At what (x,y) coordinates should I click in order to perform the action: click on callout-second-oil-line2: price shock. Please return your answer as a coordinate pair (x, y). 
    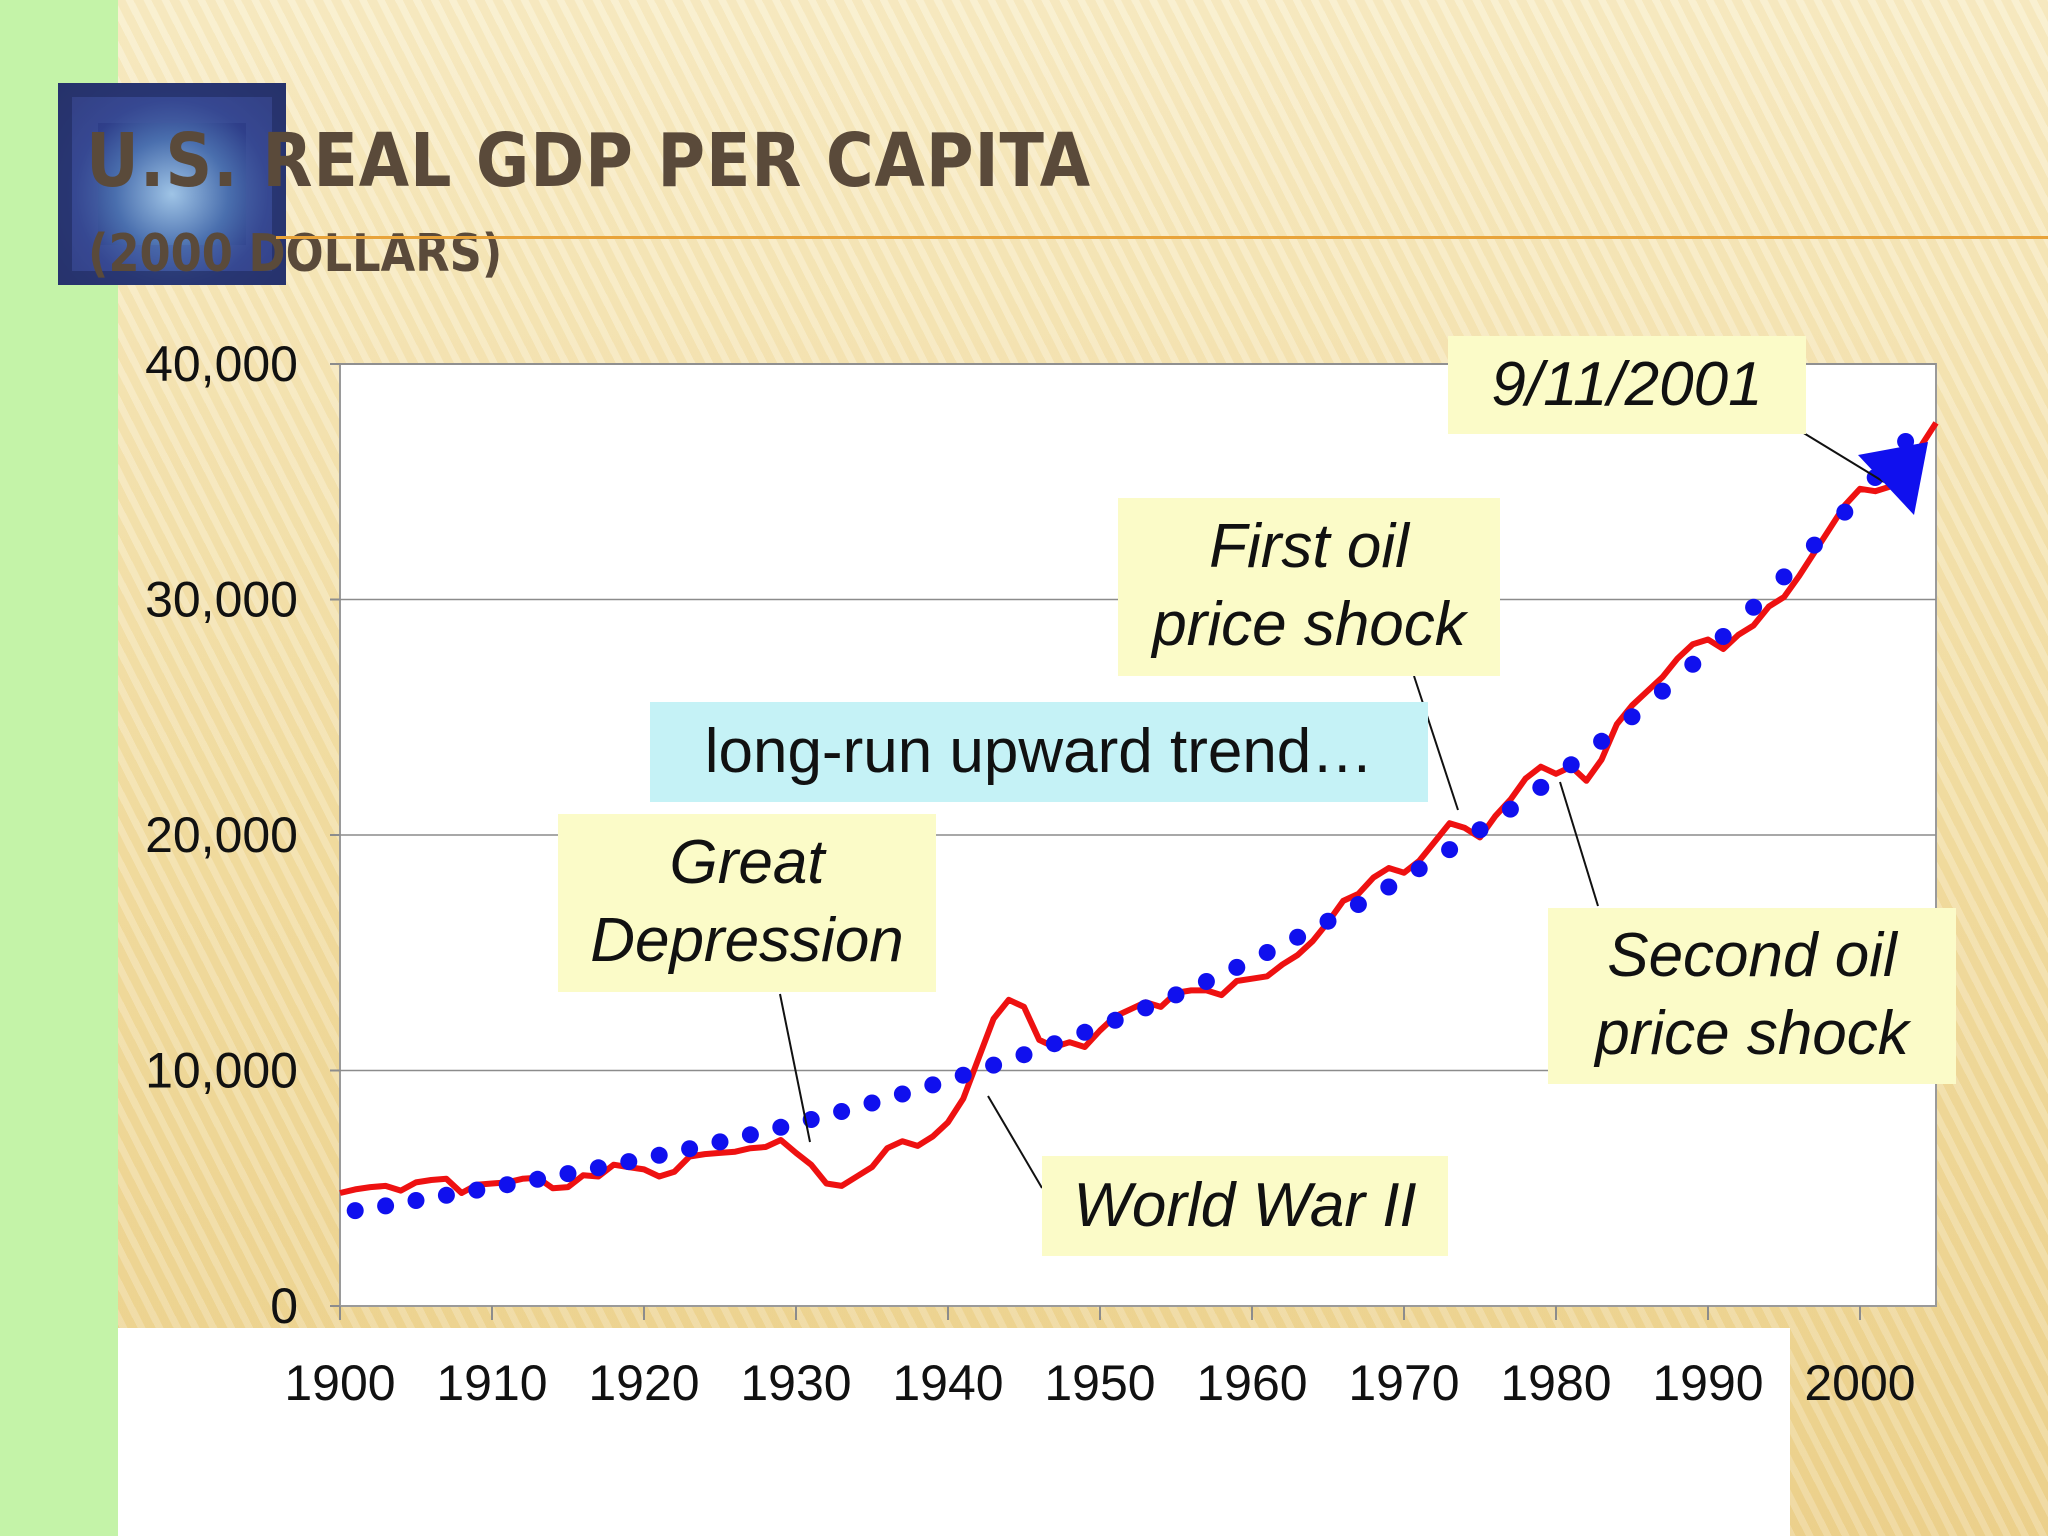
    Looking at the image, I should click on (1752, 1033).